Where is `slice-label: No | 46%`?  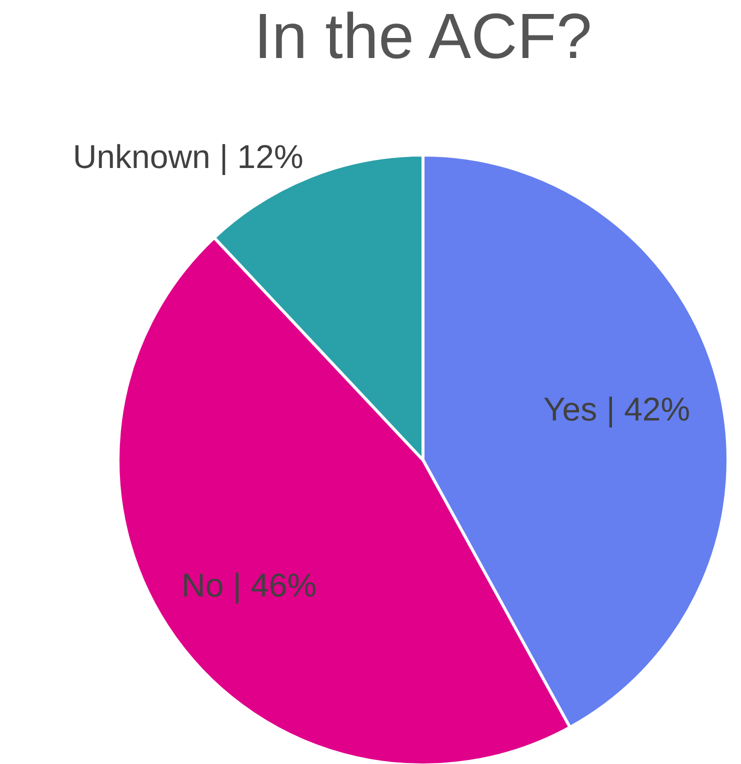
slice-label: No | 46% is located at coordinates (249, 585).